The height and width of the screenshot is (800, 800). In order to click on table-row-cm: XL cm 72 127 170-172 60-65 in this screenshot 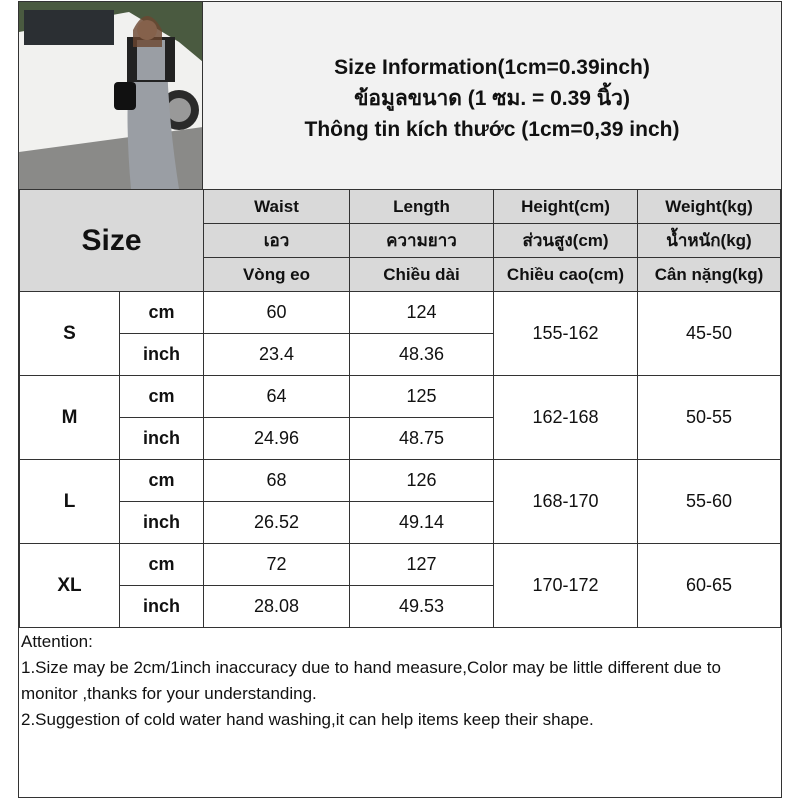, I will do `click(400, 585)`.